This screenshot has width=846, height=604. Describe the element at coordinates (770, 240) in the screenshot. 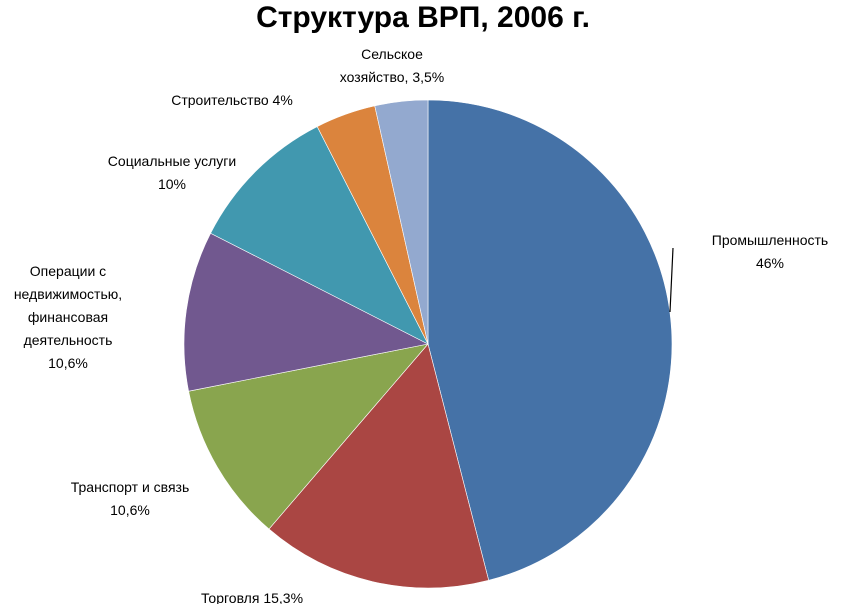

I see `slice-label-line: Промышленность` at that location.